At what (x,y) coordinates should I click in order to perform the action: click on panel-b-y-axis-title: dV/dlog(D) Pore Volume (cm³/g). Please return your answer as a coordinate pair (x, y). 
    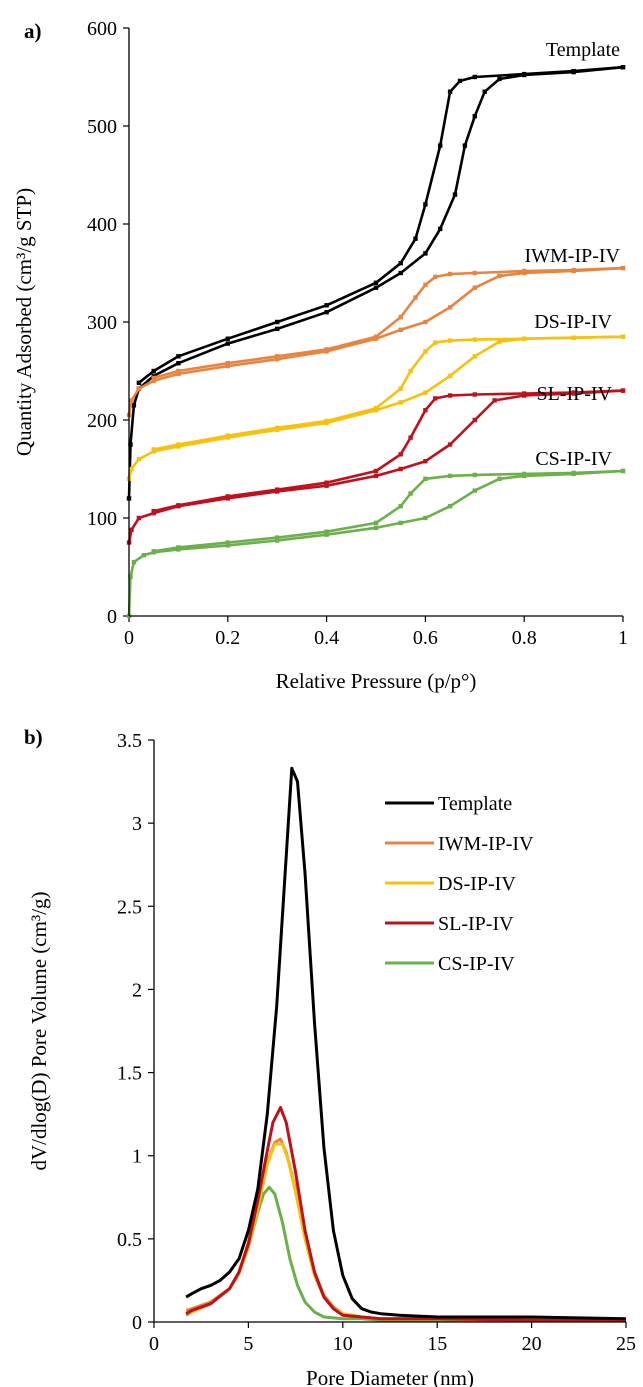
    Looking at the image, I should click on (39, 1030).